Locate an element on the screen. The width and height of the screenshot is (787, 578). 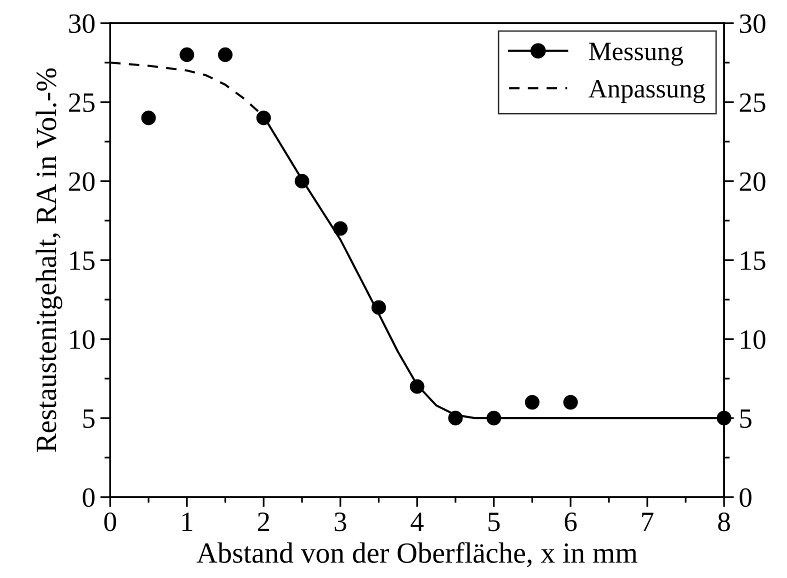
y-tick-label: 30 is located at coordinates (82, 24).